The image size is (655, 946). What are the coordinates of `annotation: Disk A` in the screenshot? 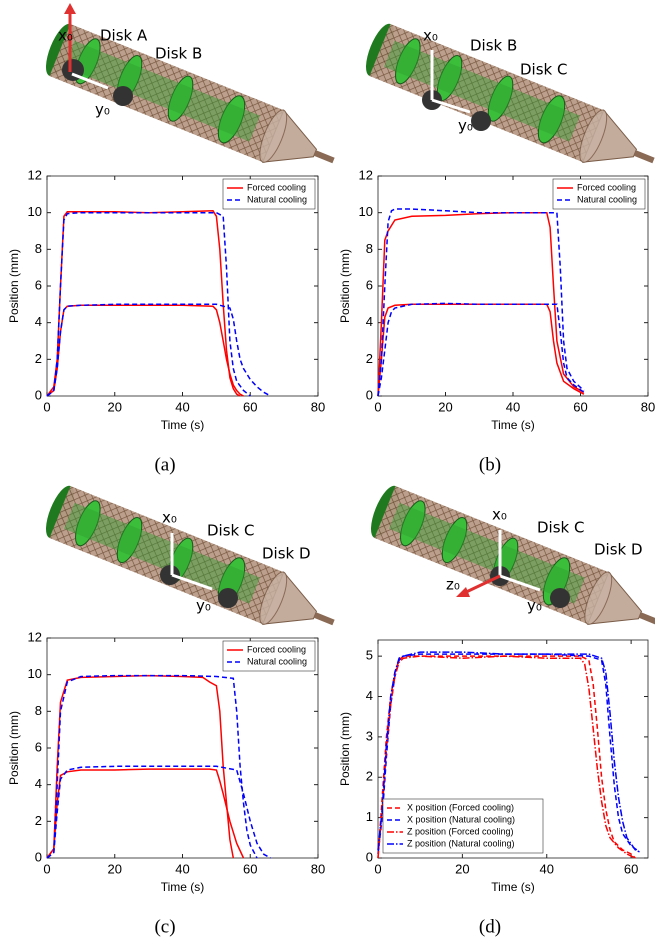 It's located at (124, 36).